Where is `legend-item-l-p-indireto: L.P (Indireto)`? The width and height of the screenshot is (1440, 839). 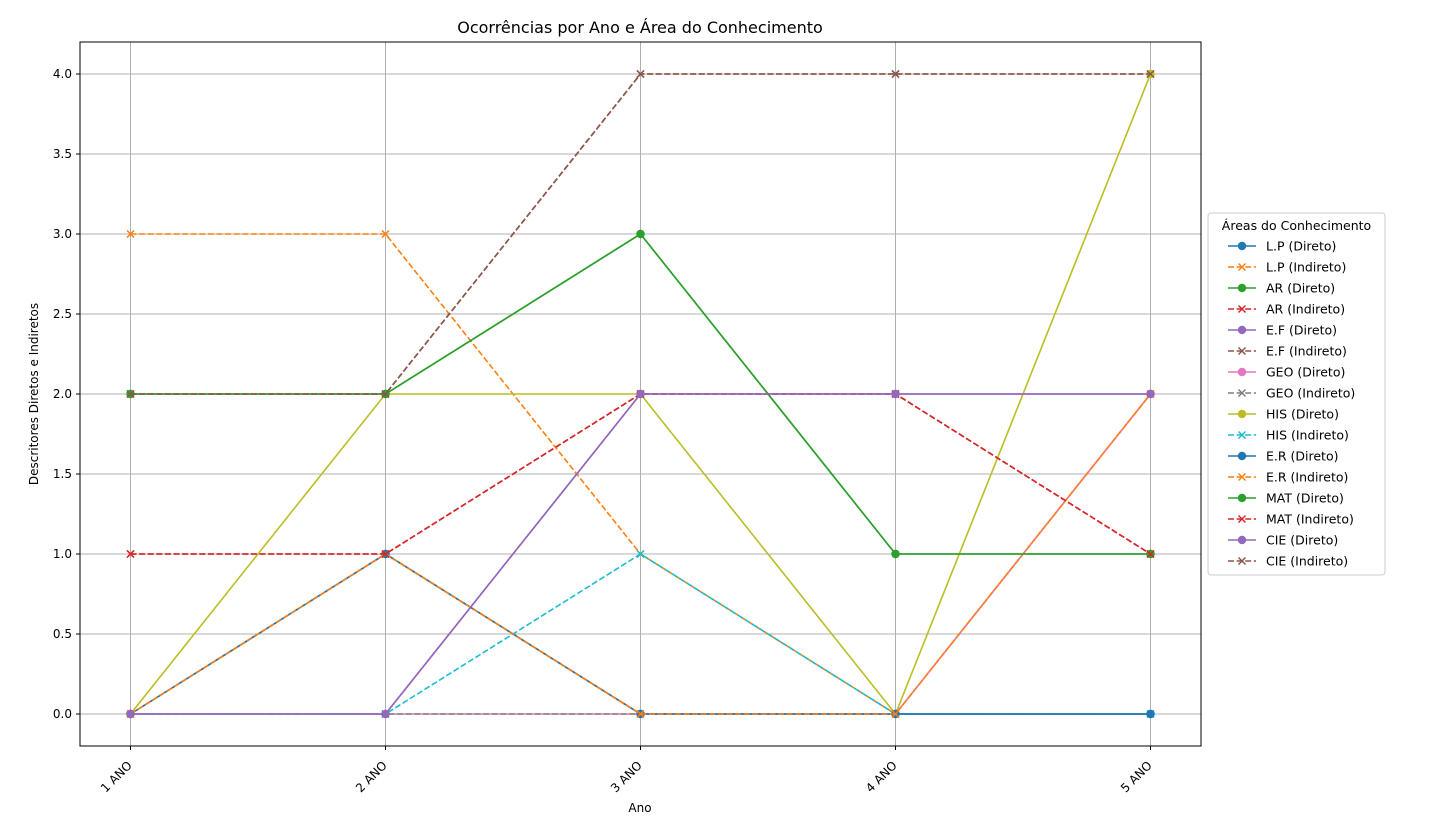 legend-item-l-p-indireto: L.P (Indireto) is located at coordinates (1287, 267).